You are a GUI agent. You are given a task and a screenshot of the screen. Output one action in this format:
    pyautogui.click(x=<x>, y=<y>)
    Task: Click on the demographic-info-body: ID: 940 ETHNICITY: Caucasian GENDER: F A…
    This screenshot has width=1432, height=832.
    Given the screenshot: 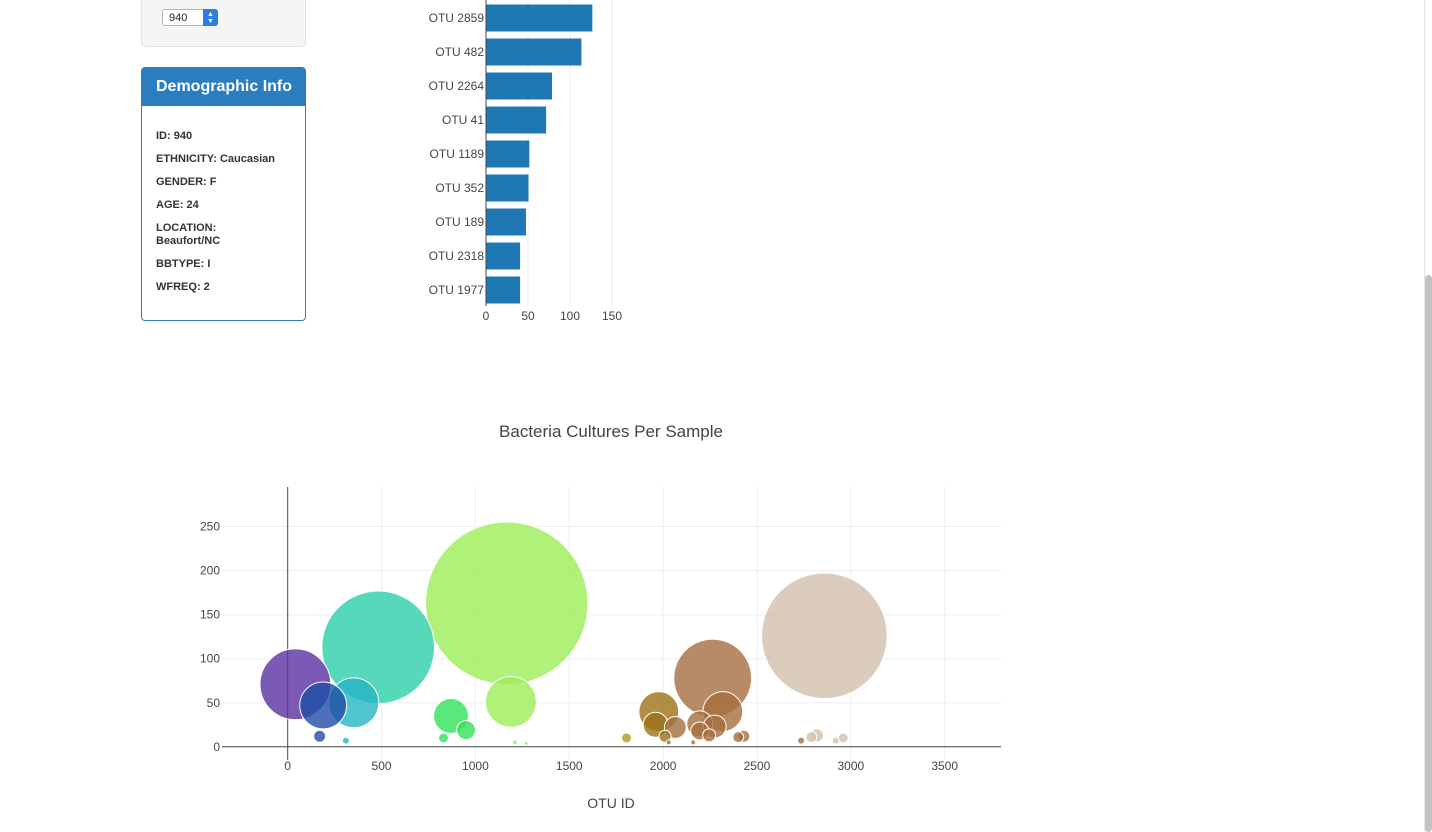 What is the action you would take?
    pyautogui.click(x=223, y=200)
    